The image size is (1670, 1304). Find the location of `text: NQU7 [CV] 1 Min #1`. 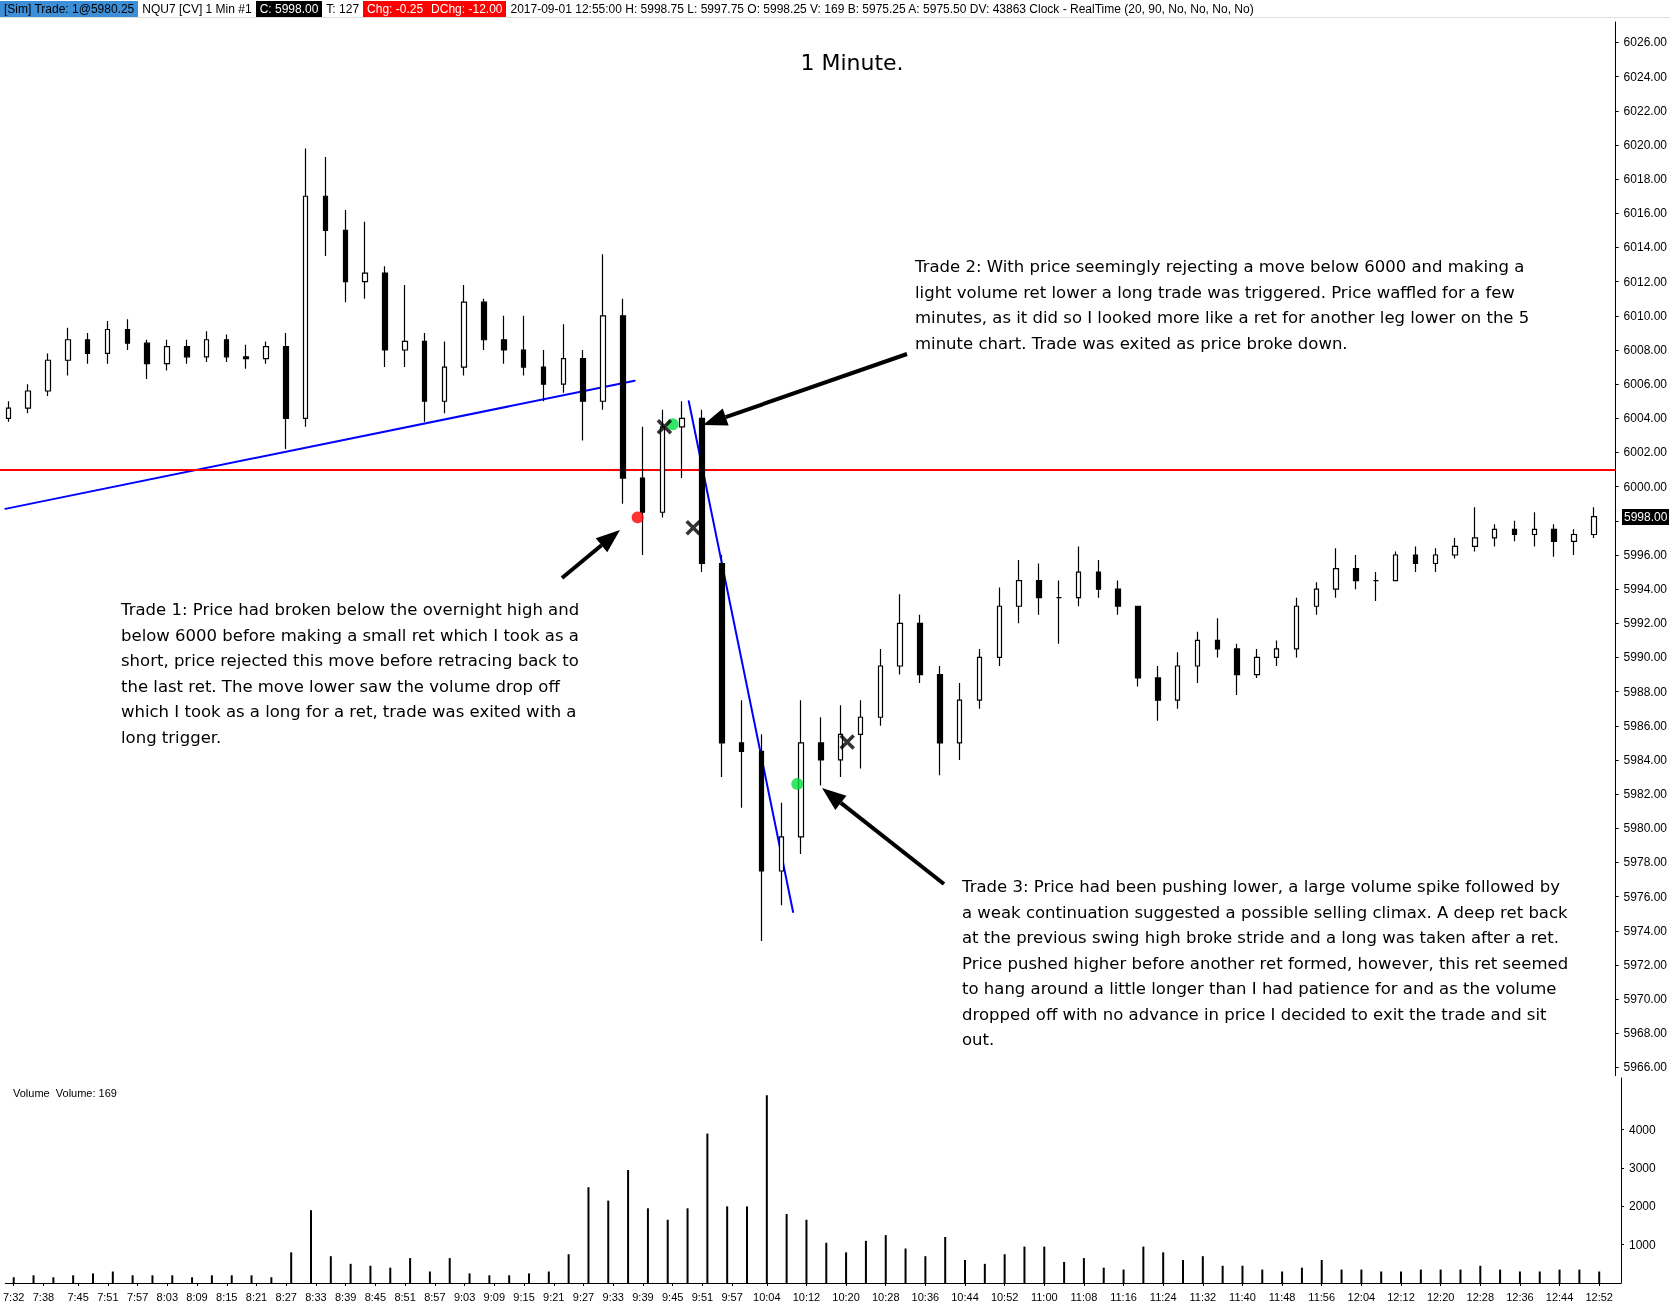

text: NQU7 [CV] 1 Min #1 is located at coordinates (197, 8).